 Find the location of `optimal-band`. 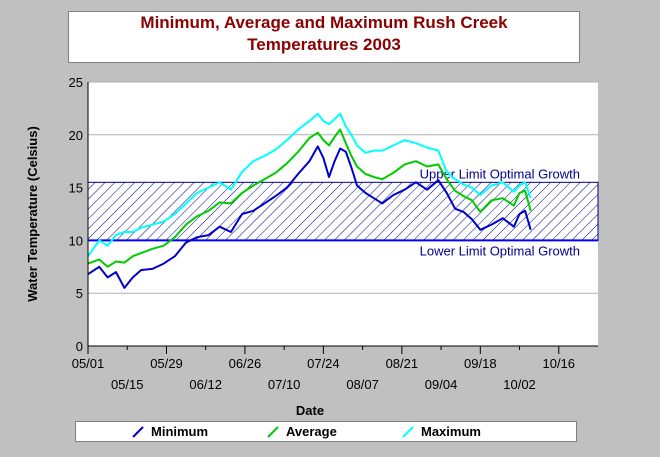

optimal-band is located at coordinates (343, 211).